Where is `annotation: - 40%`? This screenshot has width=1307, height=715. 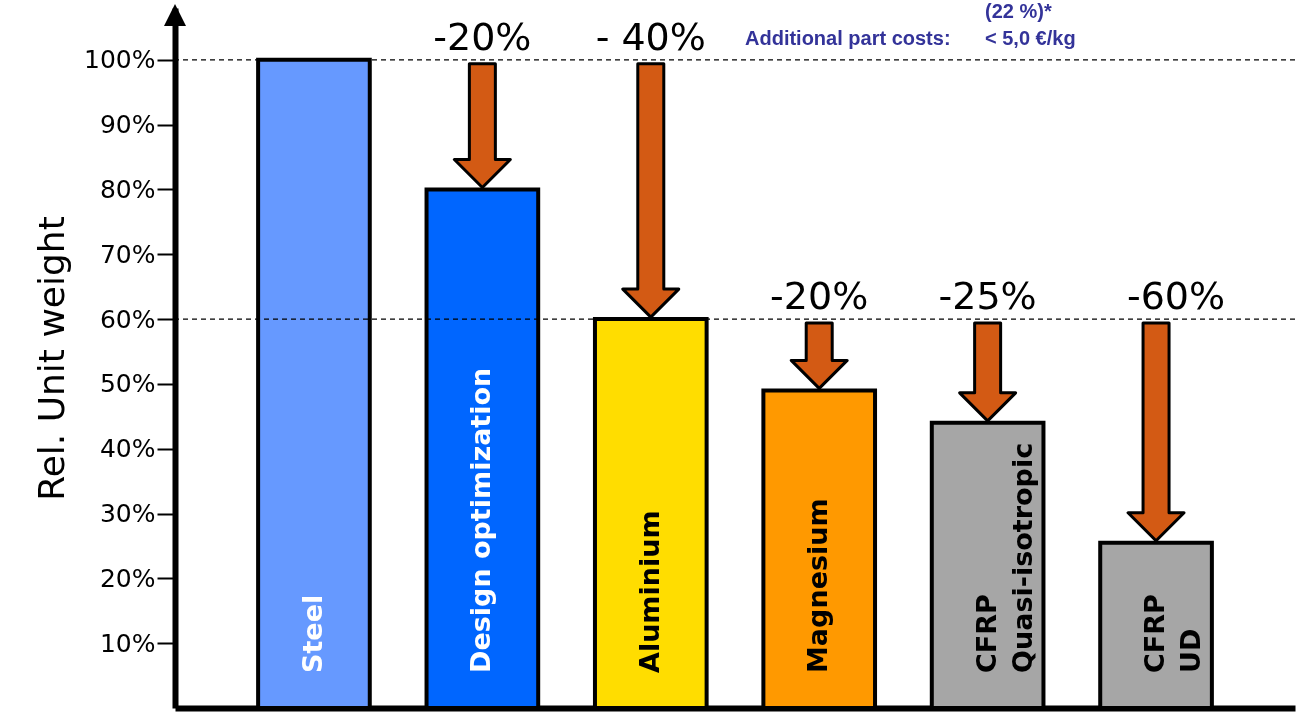
annotation: - 40% is located at coordinates (650, 36).